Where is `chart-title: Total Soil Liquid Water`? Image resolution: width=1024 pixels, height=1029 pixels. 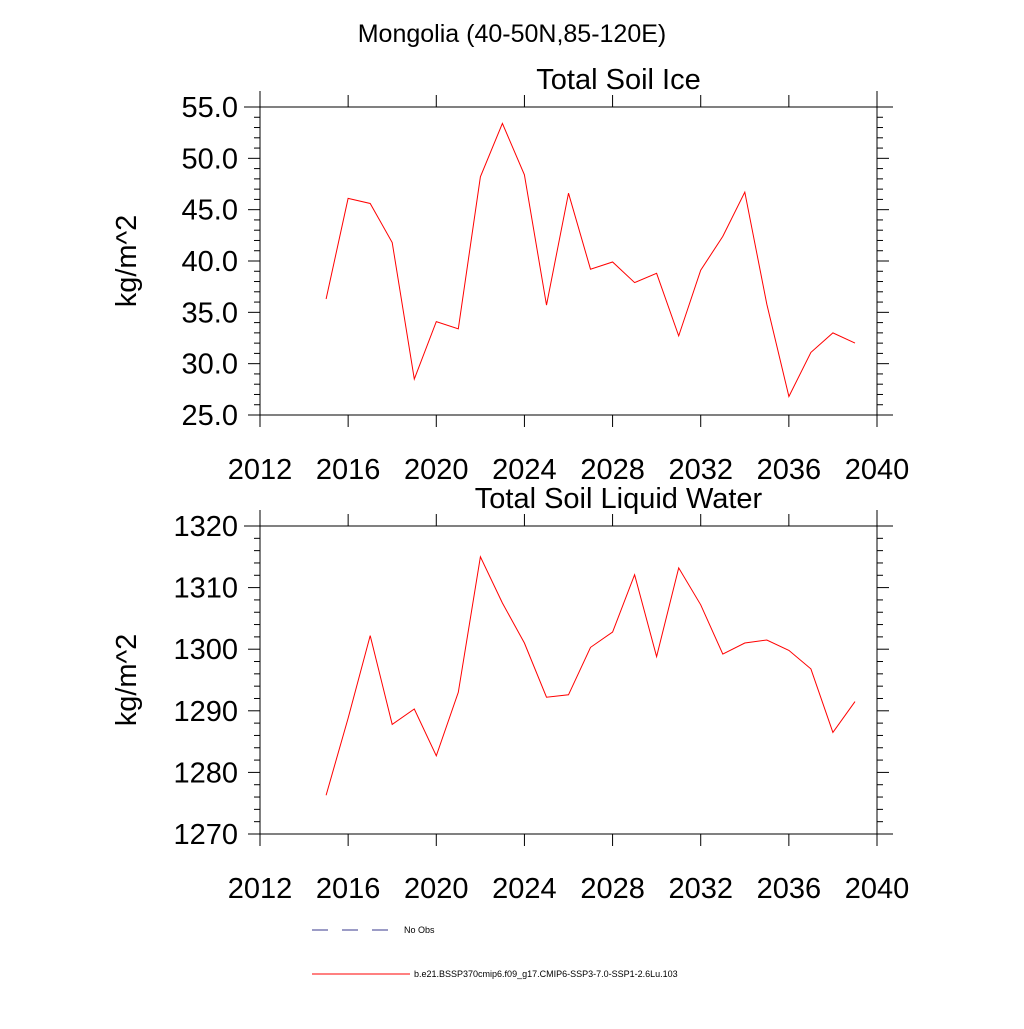
chart-title: Total Soil Liquid Water is located at coordinates (619, 499).